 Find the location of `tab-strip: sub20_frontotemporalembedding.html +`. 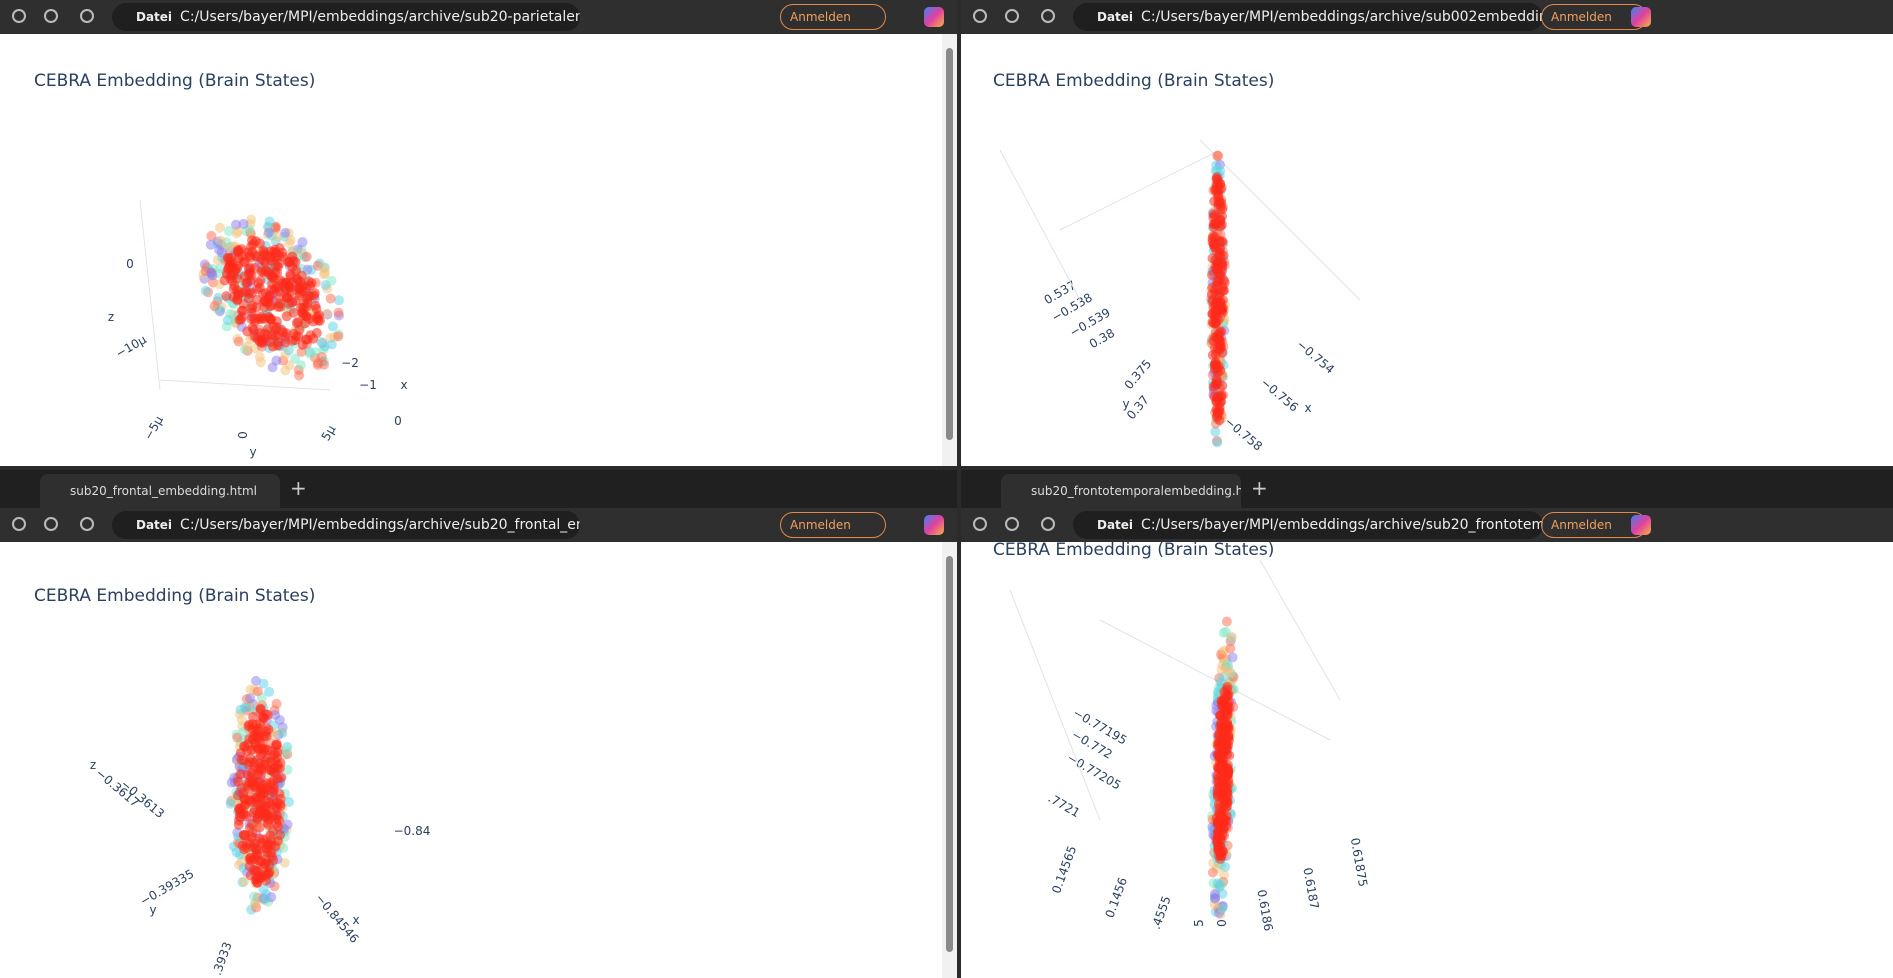

tab-strip: sub20_frontotemporalembedding.html + is located at coordinates (1427, 489).